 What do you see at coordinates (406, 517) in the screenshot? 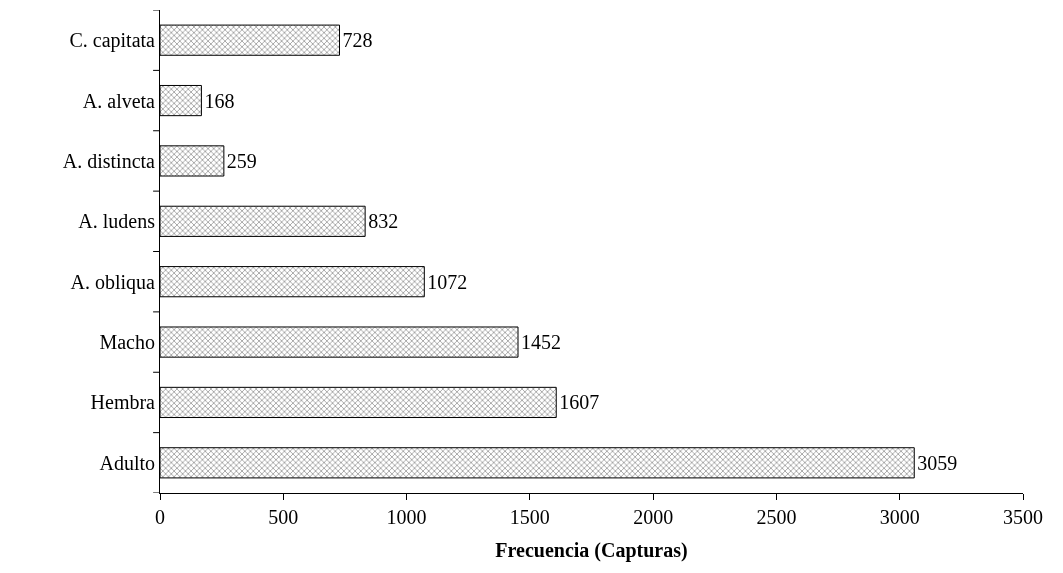
I see `x-tick-label: 1000` at bounding box center [406, 517].